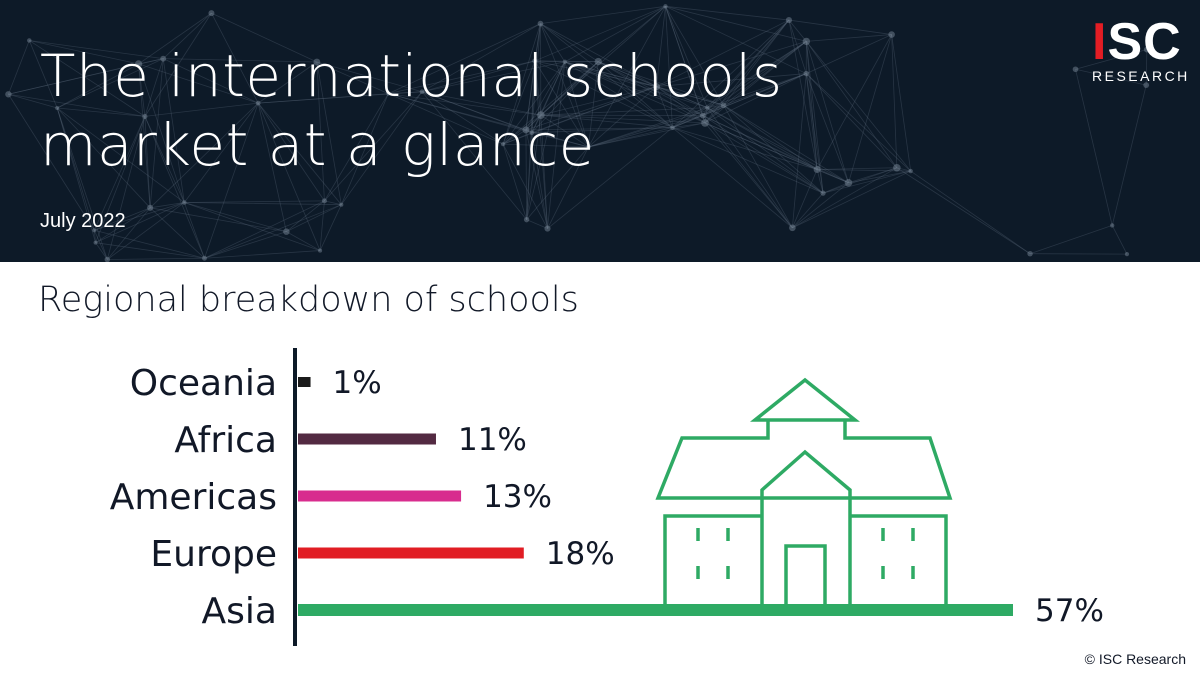 The image size is (1200, 675). I want to click on value-label-africa: 11%, so click(492, 440).